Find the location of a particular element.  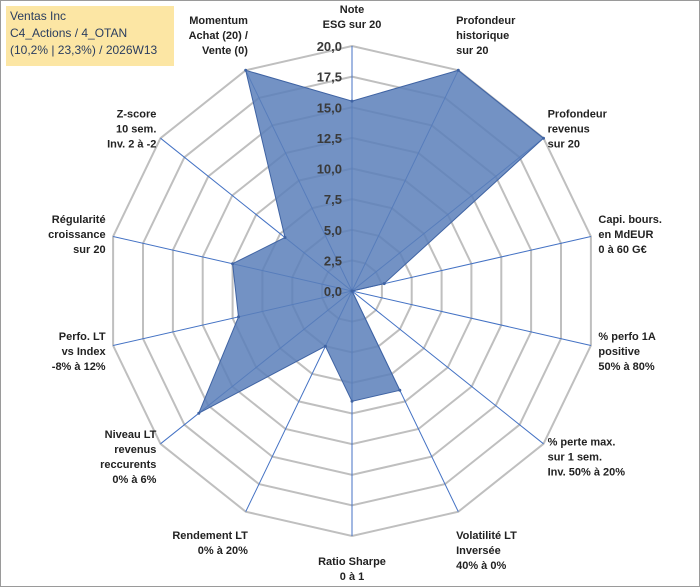

axis-label-line: vs Index is located at coordinates (84, 352).